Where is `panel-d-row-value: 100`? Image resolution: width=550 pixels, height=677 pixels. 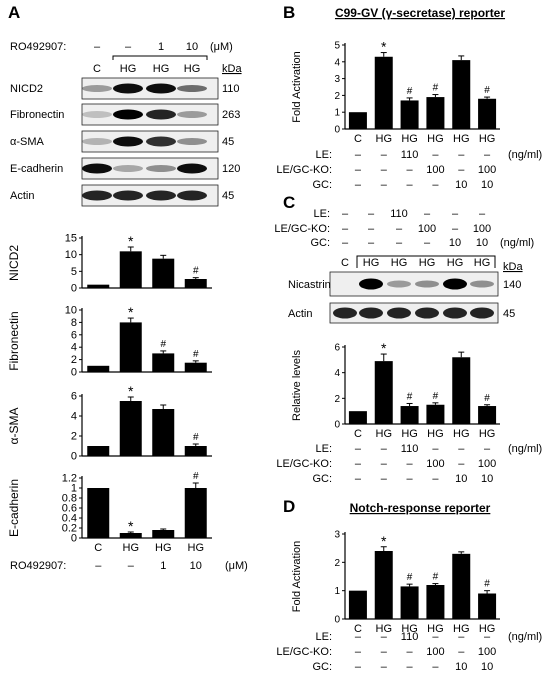
panel-d-row-value: 100 is located at coordinates (435, 652).